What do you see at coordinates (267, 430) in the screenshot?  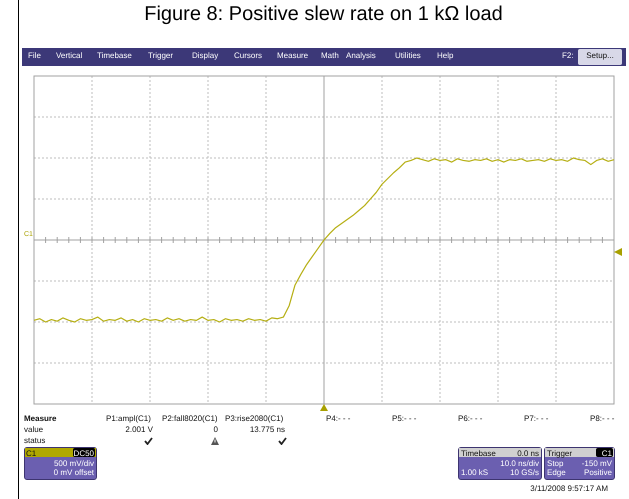 I see `text: 13.775 ns` at bounding box center [267, 430].